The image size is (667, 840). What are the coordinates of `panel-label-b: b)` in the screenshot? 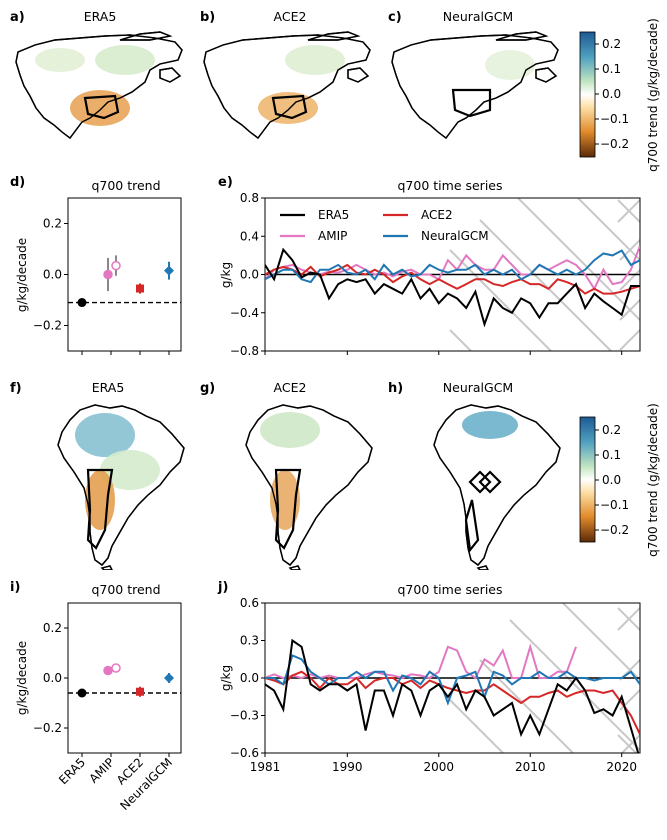 It's located at (207, 17).